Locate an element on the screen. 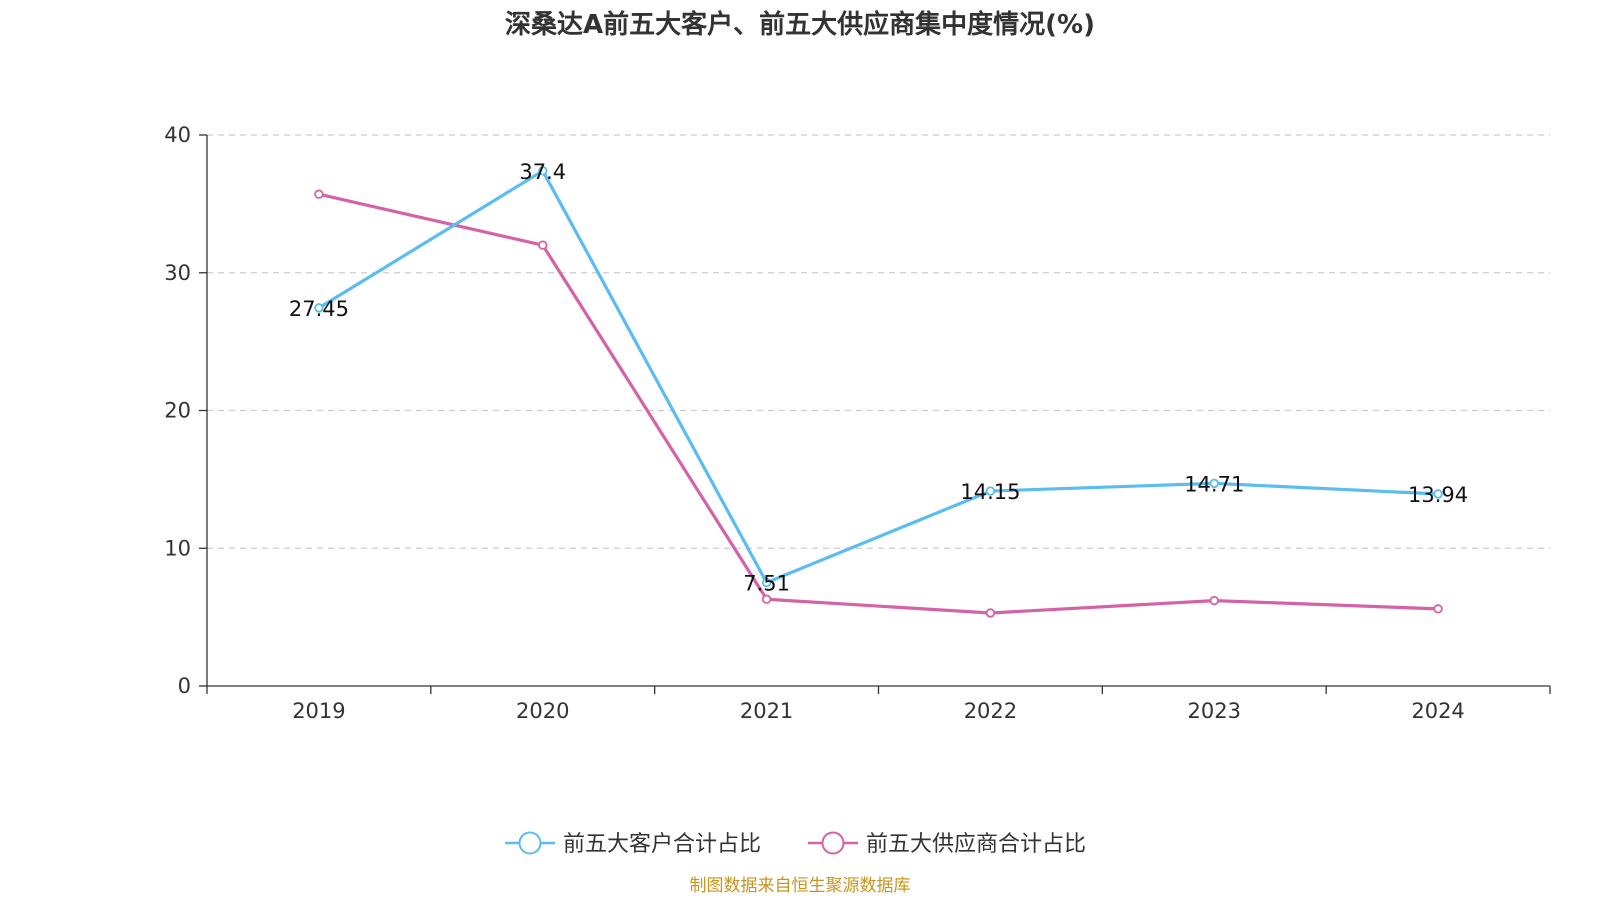 The width and height of the screenshot is (1600, 900). data-label: 13.94 is located at coordinates (1438, 495).